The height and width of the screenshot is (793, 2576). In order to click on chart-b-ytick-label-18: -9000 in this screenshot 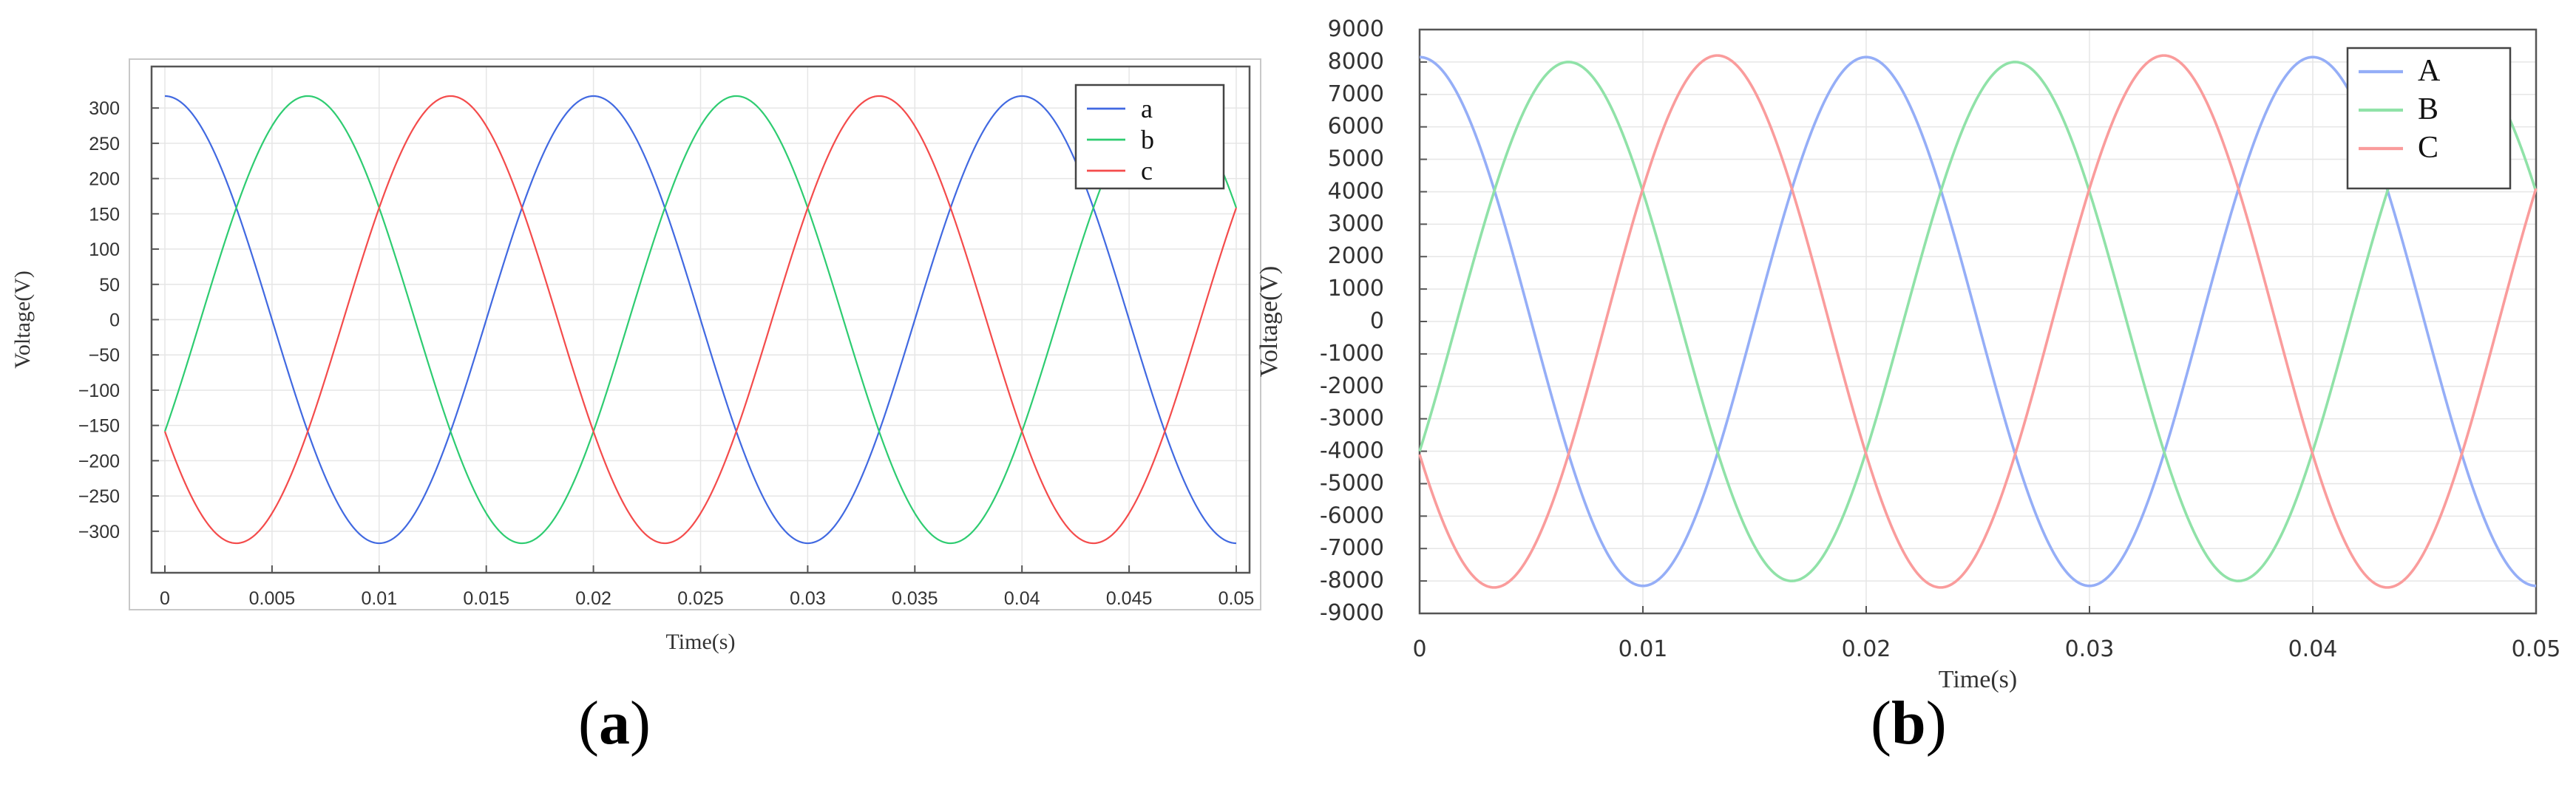, I will do `click(1352, 613)`.